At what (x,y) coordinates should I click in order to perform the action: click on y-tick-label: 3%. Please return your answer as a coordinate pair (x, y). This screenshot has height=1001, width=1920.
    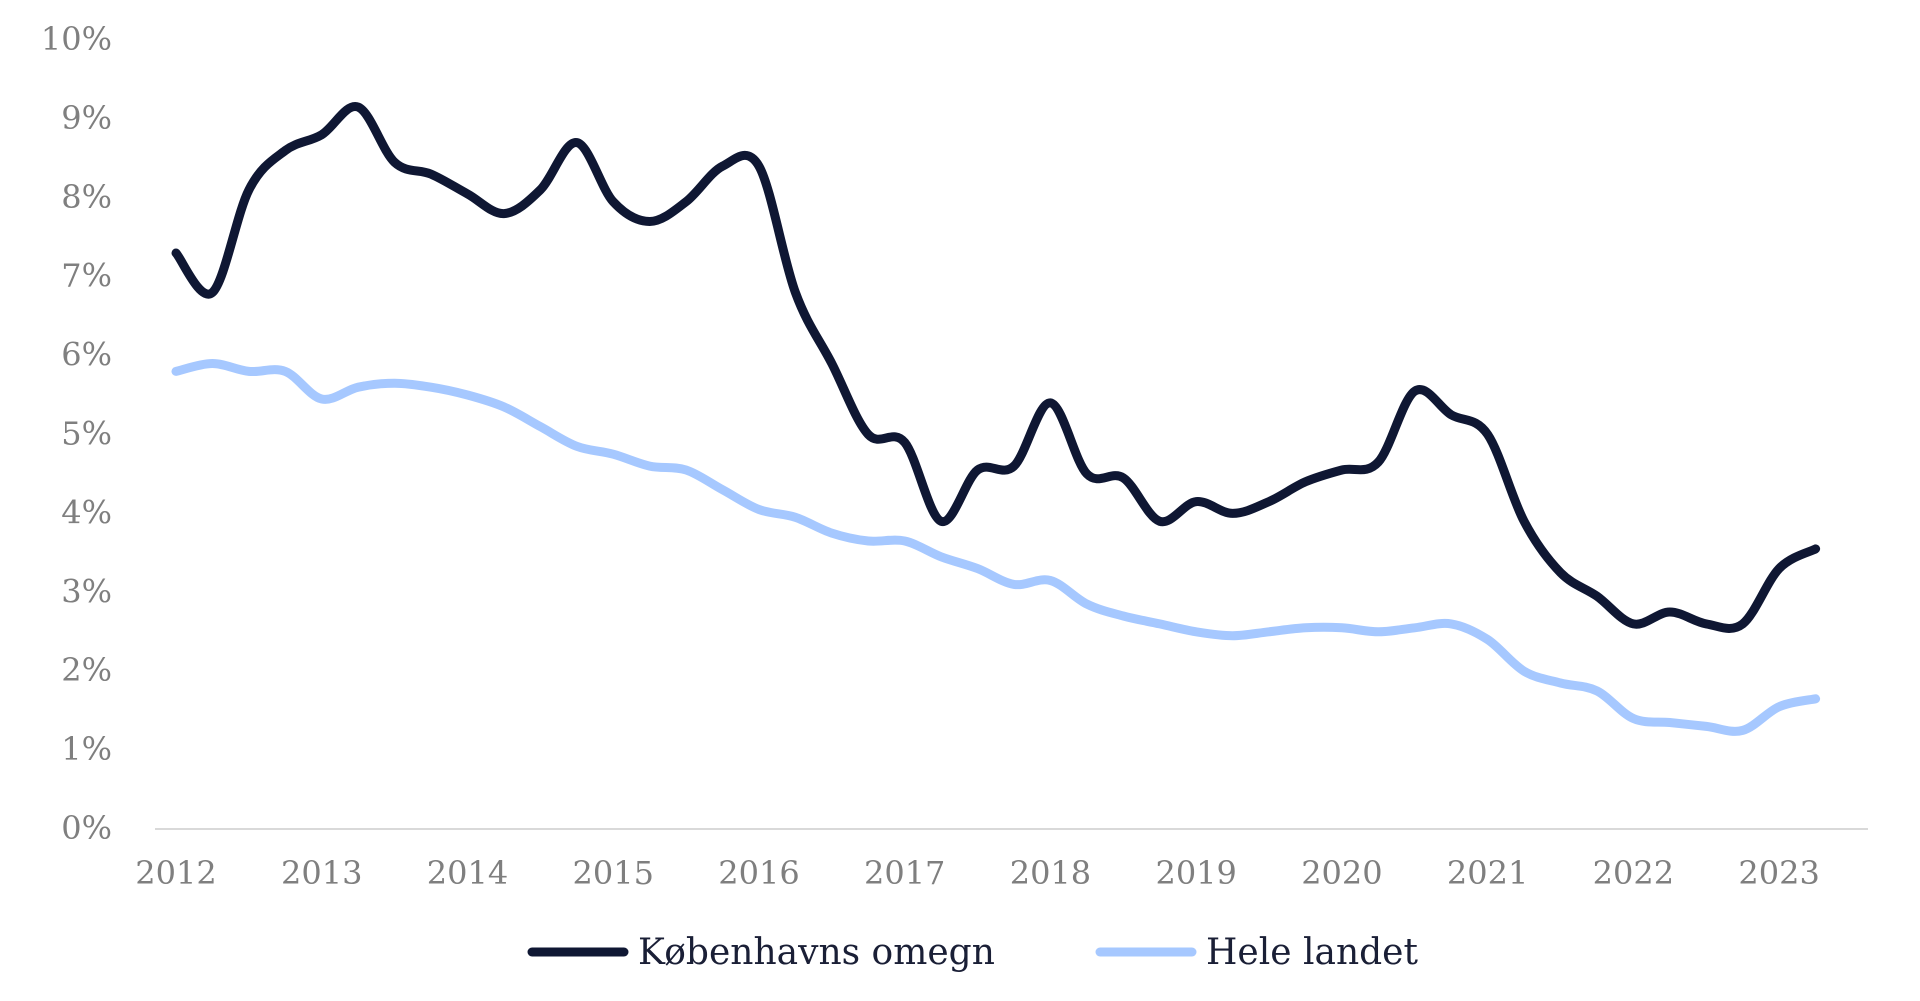
    Looking at the image, I should click on (86, 591).